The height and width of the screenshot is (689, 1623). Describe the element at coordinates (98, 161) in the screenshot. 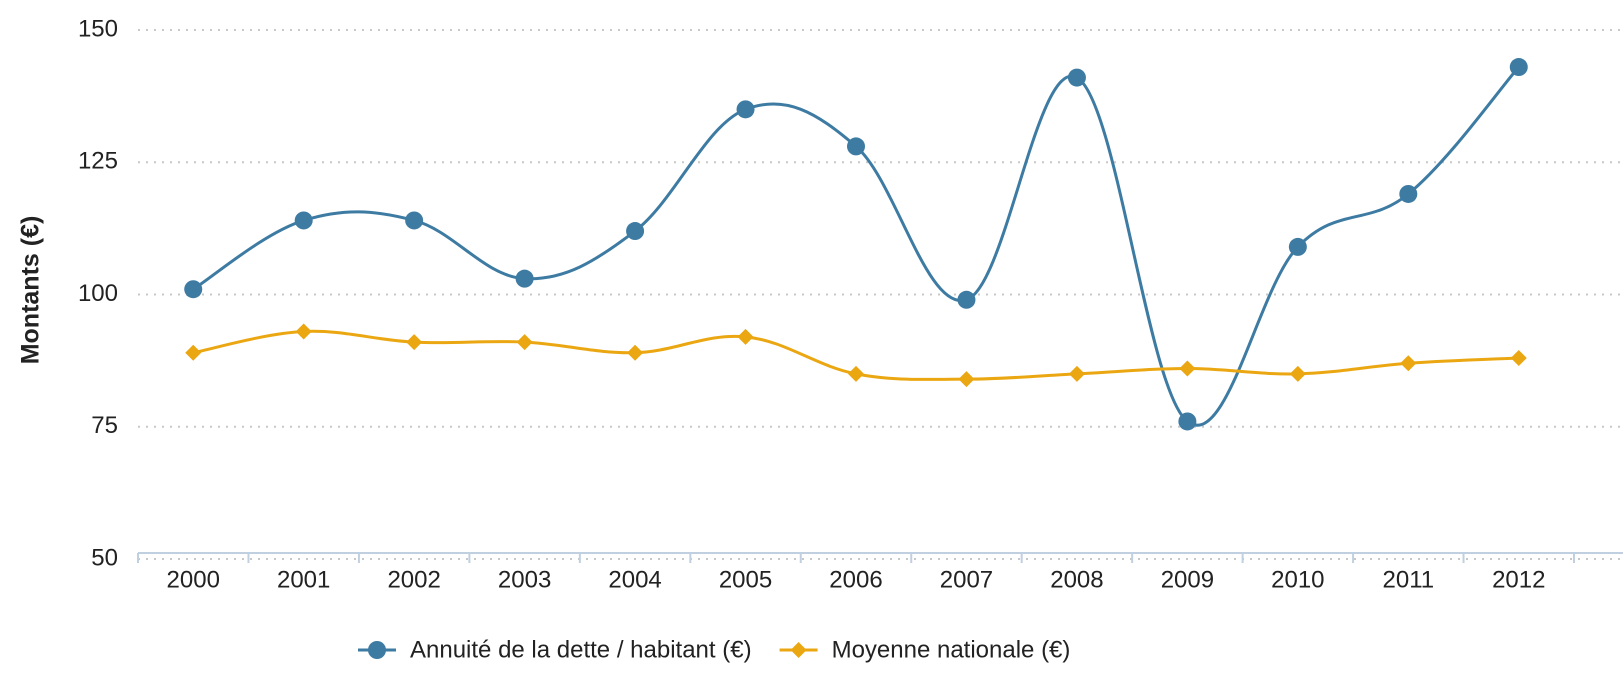

I see `y-tick-label: 125` at that location.